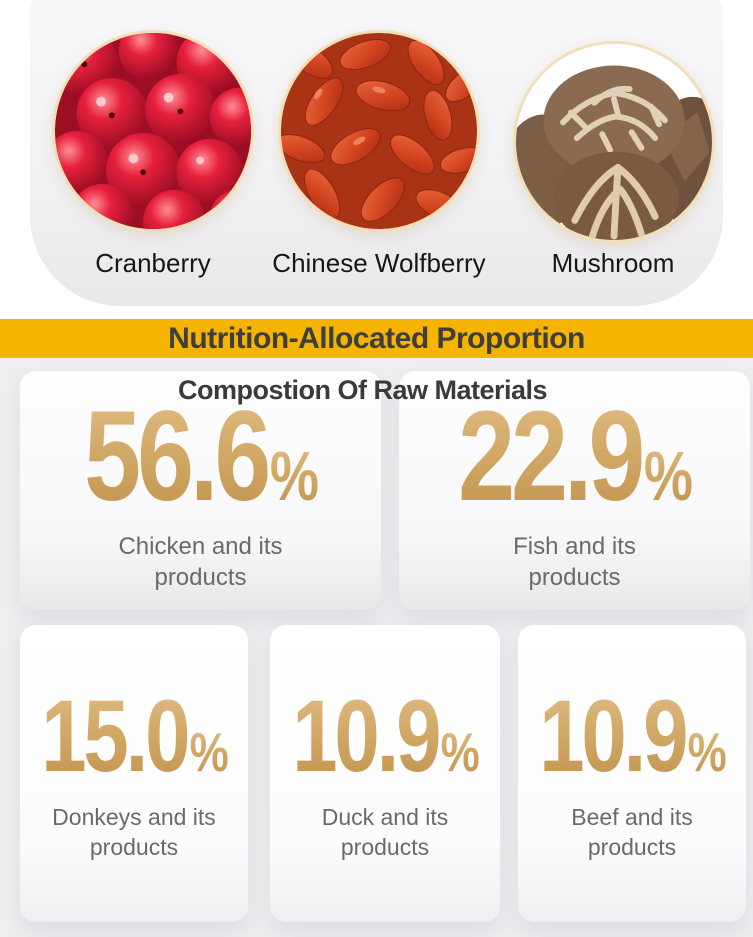 Image resolution: width=753 pixels, height=937 pixels. I want to click on composition-card-duck: 10.9% Duck and its products, so click(385, 773).